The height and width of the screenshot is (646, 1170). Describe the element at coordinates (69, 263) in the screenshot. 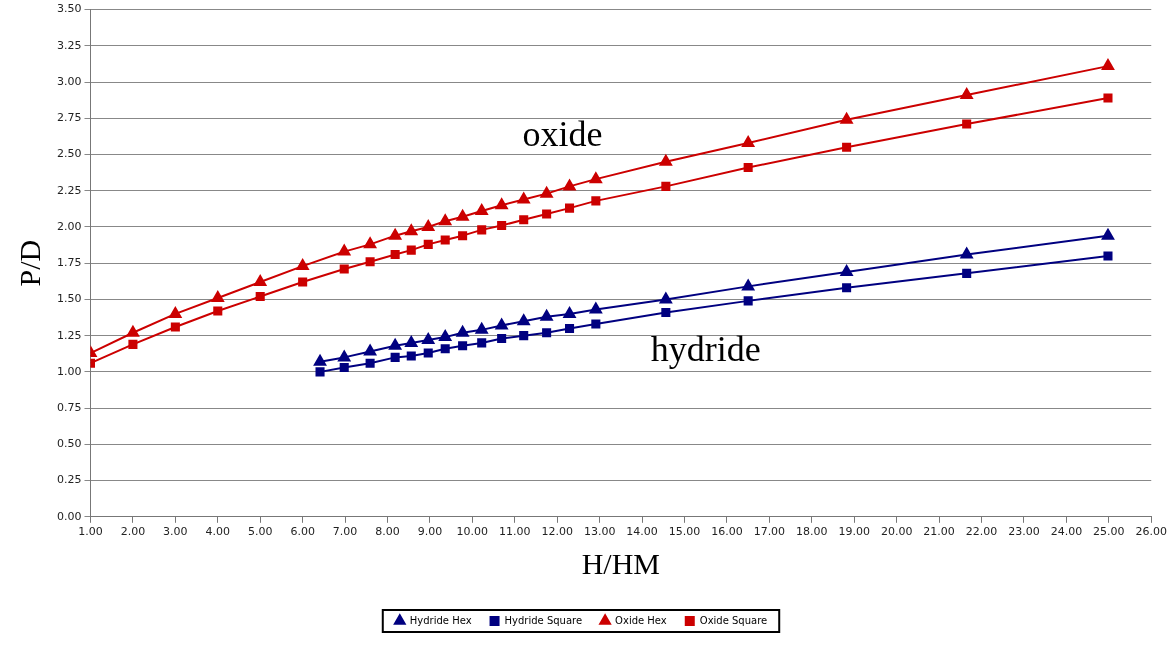

I see `y-tick-label: 1.75` at that location.